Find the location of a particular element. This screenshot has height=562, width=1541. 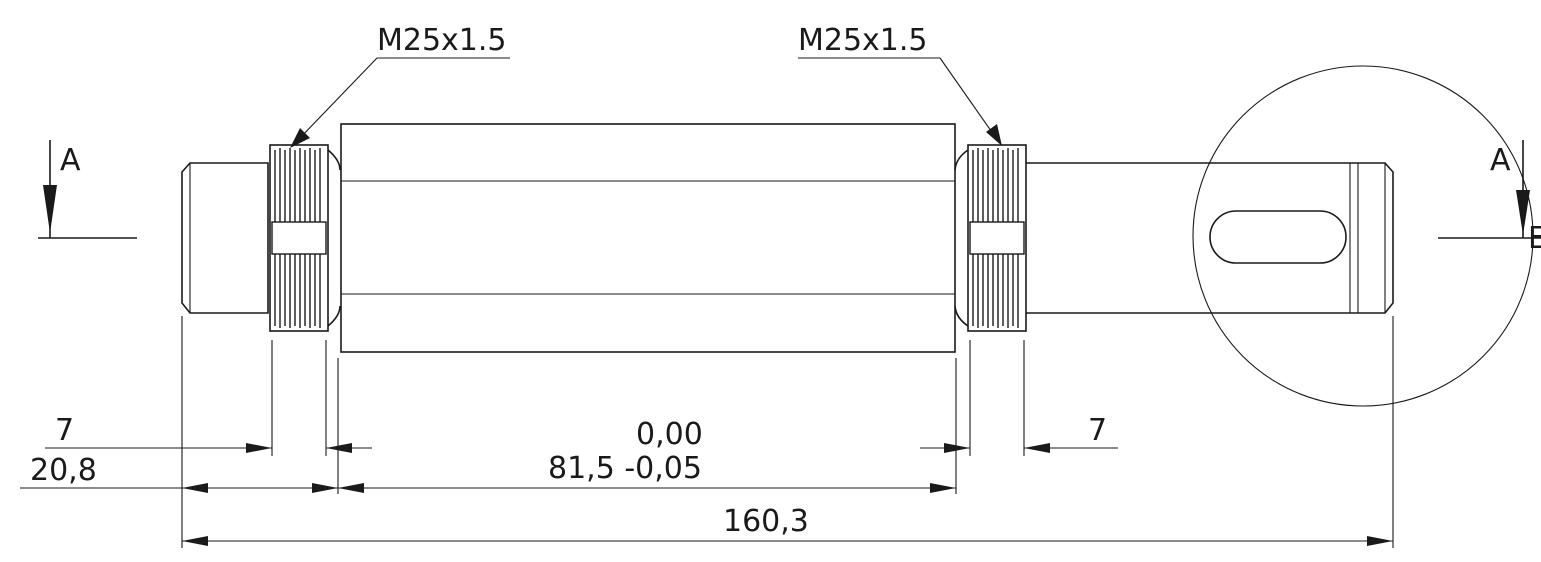

section-marker-right: A E is located at coordinates (1489, 198).